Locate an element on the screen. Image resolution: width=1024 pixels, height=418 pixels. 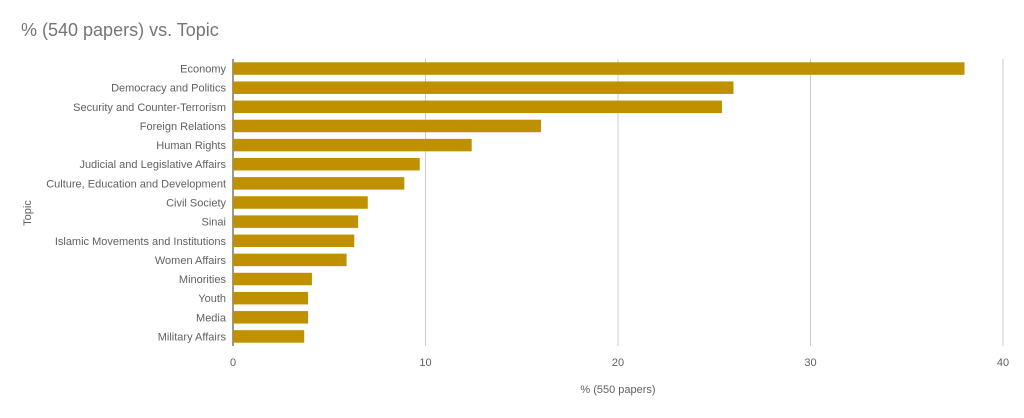
x-tick-label: 40 is located at coordinates (1003, 363).